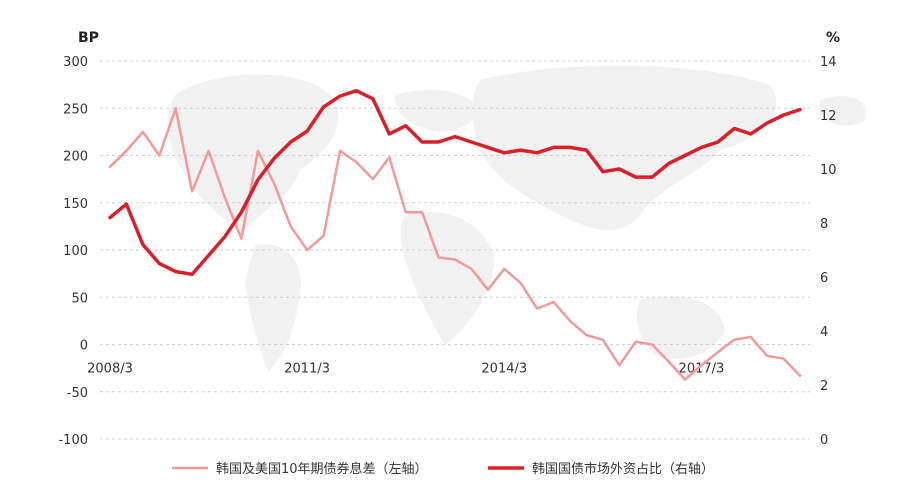 Image resolution: width=898 pixels, height=494 pixels. I want to click on x-tick-label: 2014/3, so click(504, 369).